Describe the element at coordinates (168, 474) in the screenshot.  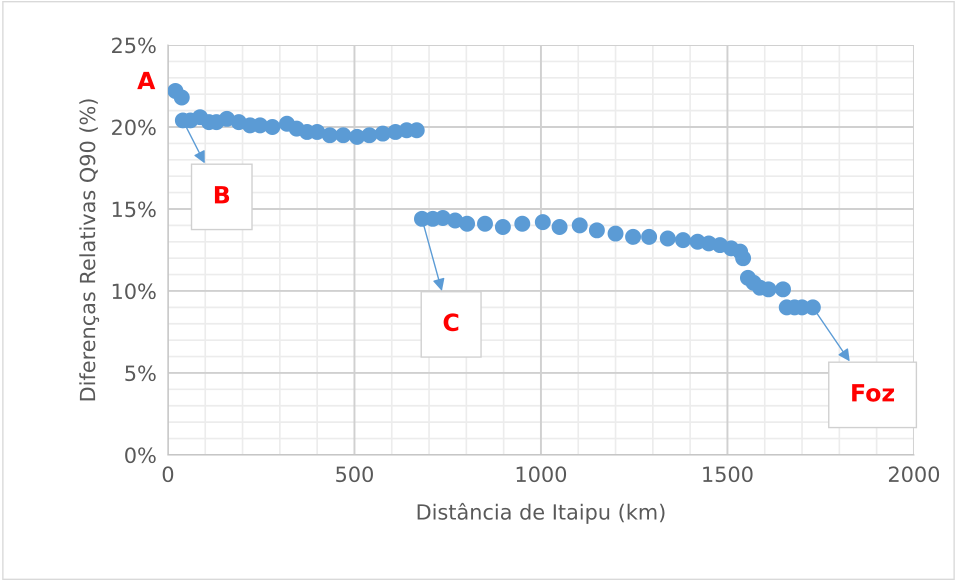
I see `x-tick-label: 0` at that location.